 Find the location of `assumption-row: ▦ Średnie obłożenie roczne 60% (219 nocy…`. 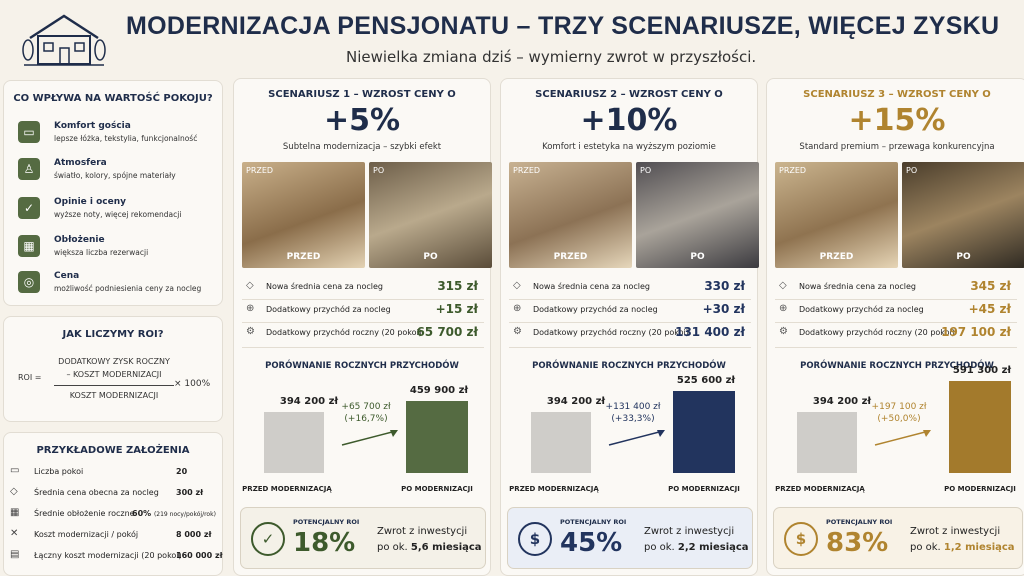

assumption-row: ▦ Średnie obłożenie roczne 60% (219 nocy… is located at coordinates (115, 517).